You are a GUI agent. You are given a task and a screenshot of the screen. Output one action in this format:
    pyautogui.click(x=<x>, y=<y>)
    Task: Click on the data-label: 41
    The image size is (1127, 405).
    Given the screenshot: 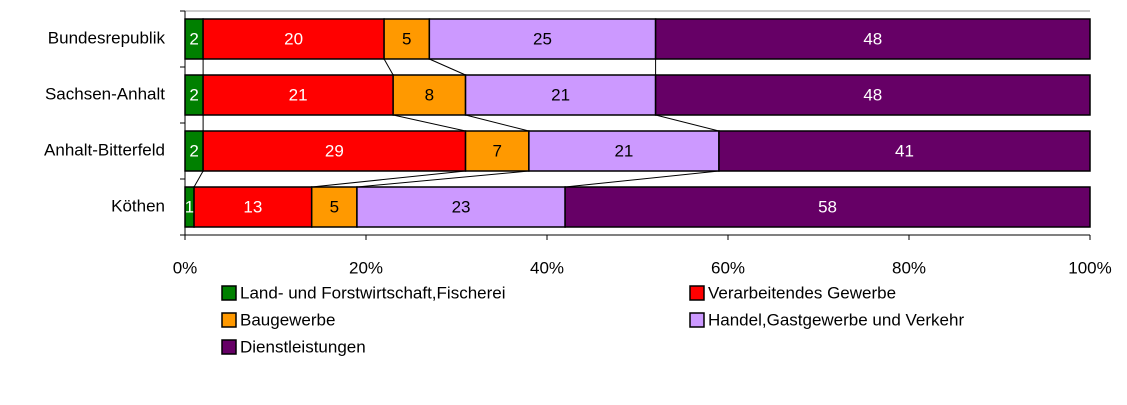 What is the action you would take?
    pyautogui.click(x=904, y=150)
    